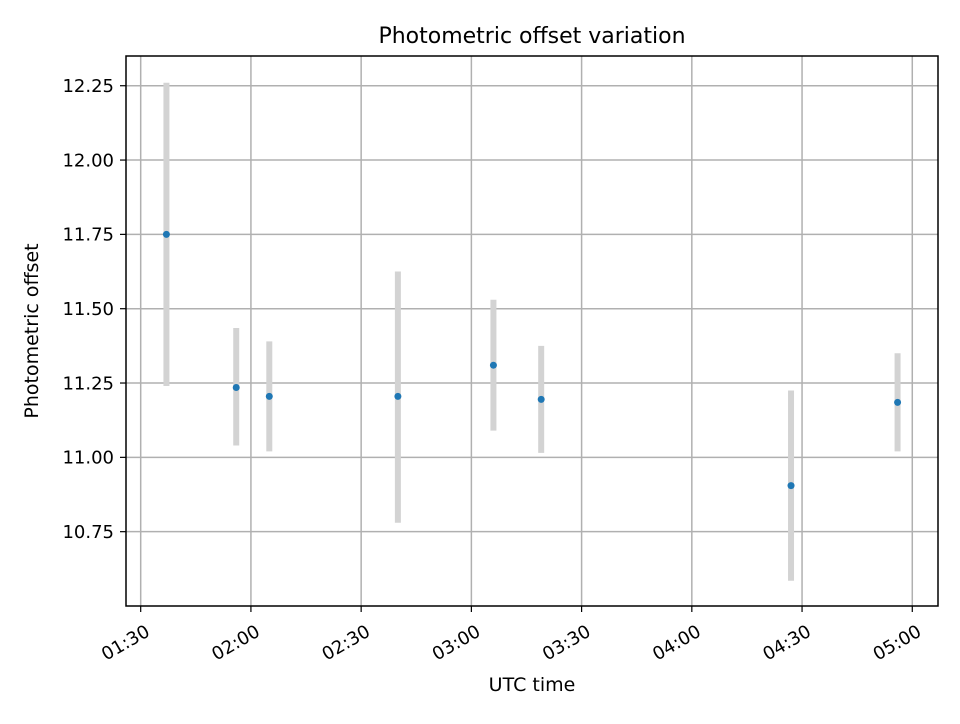 The width and height of the screenshot is (960, 724). I want to click on y-tick-label: 11.00, so click(88, 458).